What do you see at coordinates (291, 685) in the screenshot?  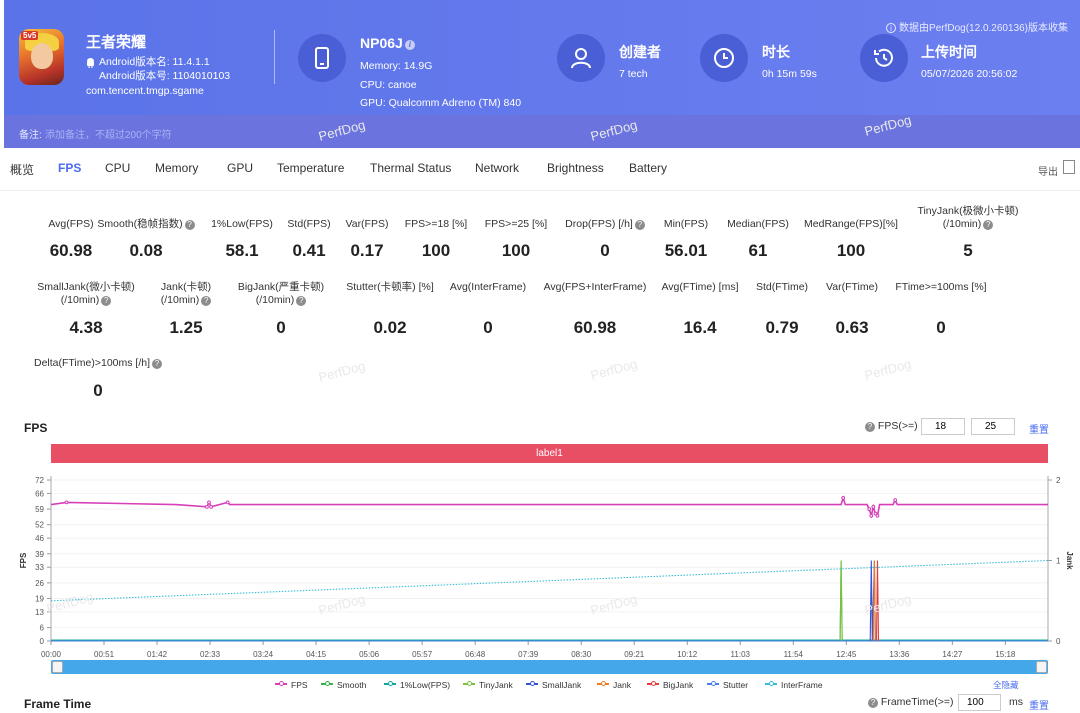 I see `legend-item-fps: FPS` at bounding box center [291, 685].